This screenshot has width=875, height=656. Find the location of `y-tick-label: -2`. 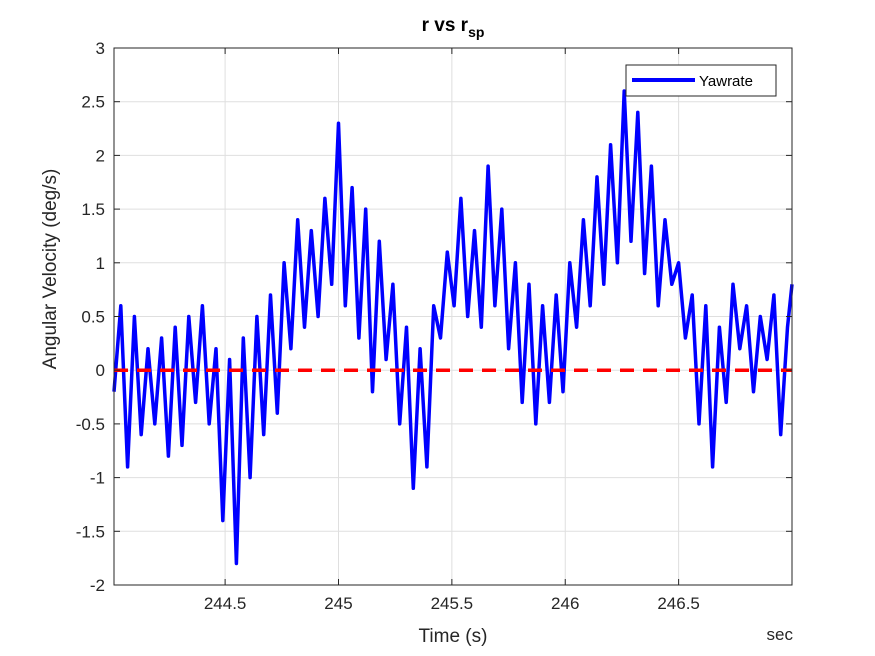

y-tick-label: -2 is located at coordinates (97, 585).